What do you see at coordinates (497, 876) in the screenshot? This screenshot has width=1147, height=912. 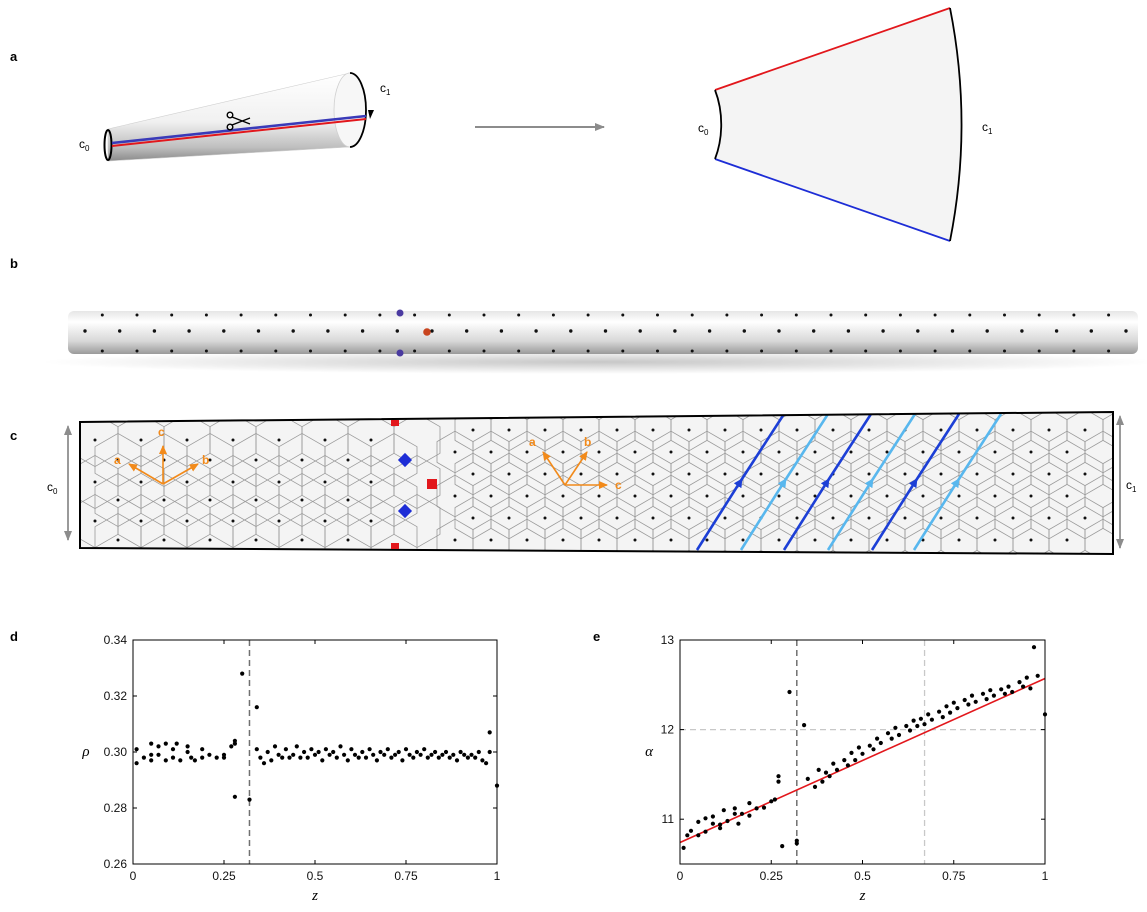 I see `x-tick-label: 1` at bounding box center [497, 876].